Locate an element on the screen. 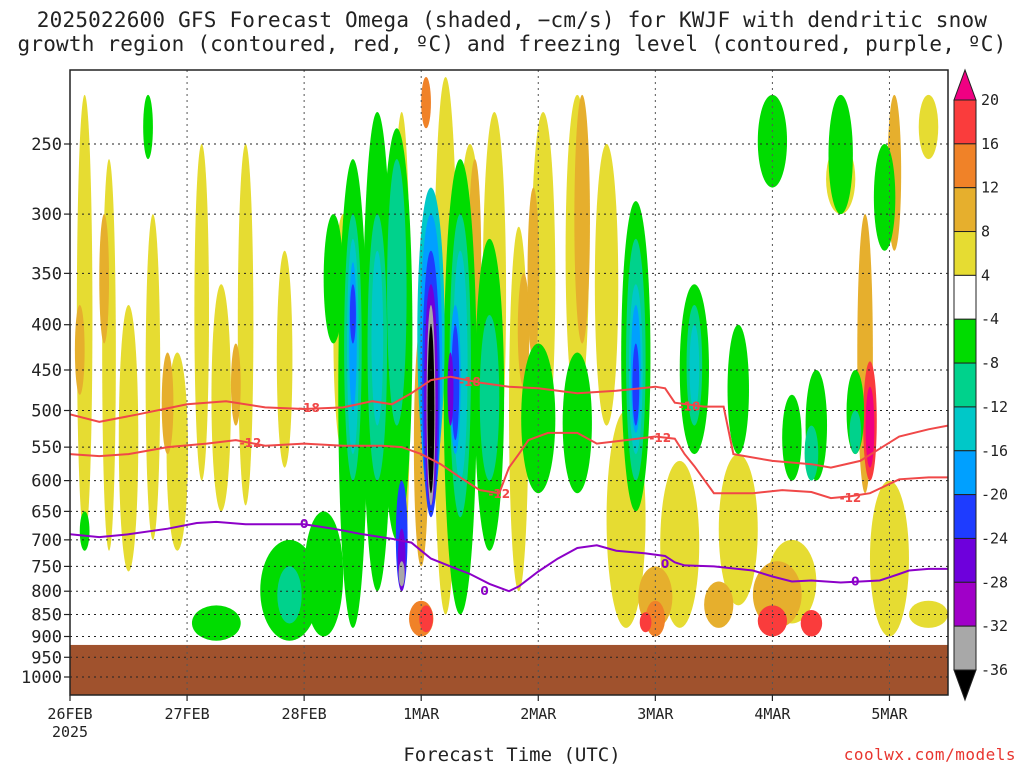 The height and width of the screenshot is (768, 1024). colorbar-label: 8 is located at coordinates (985, 232).